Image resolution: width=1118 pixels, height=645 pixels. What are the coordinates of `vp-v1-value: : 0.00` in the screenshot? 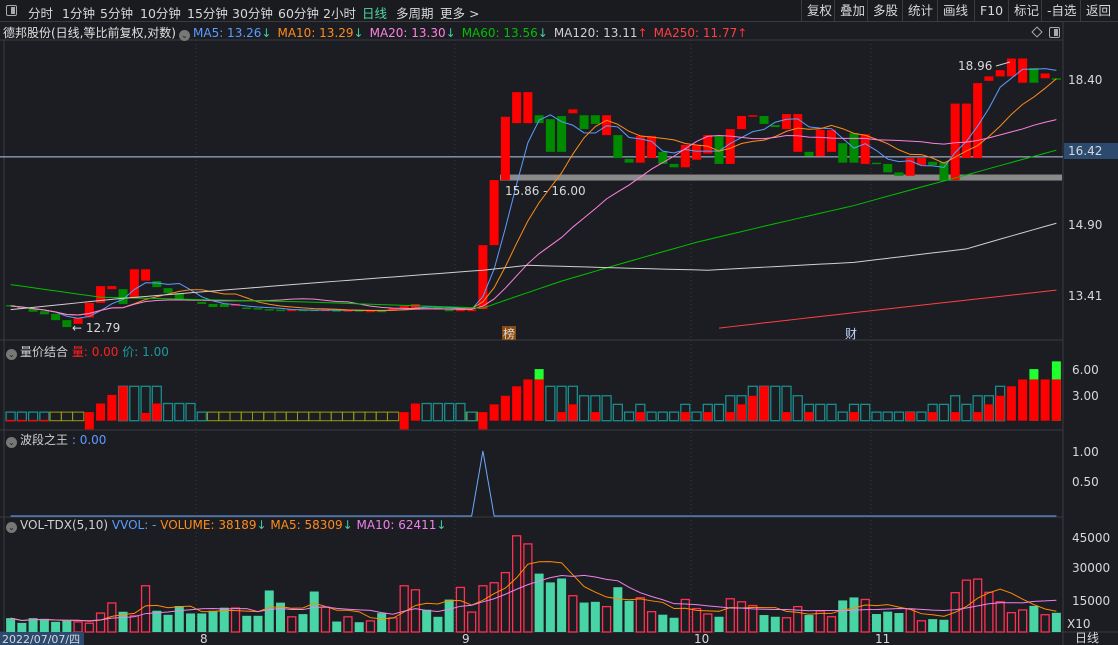 It's located at (101, 352).